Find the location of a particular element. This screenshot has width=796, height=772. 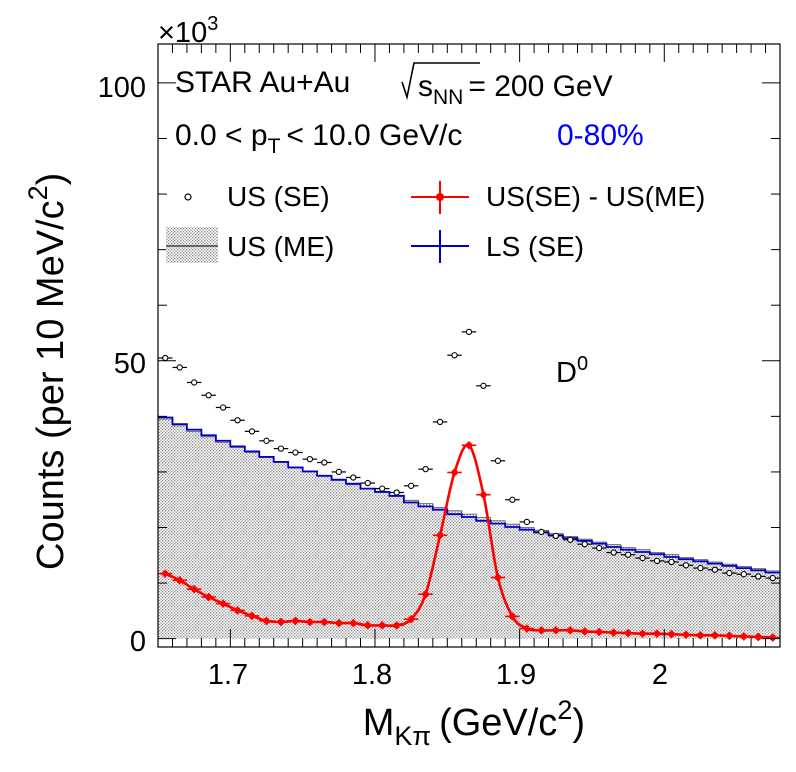

svg-text:sNN= 200 GeV: sNN = 200 GeV is located at coordinates (515, 89).